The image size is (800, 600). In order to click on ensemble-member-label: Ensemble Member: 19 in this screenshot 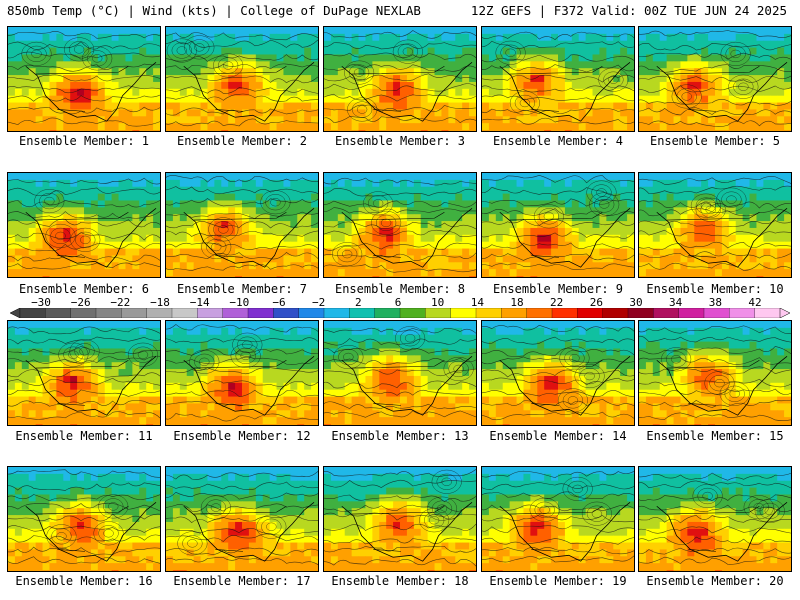, I will do `click(558, 581)`.